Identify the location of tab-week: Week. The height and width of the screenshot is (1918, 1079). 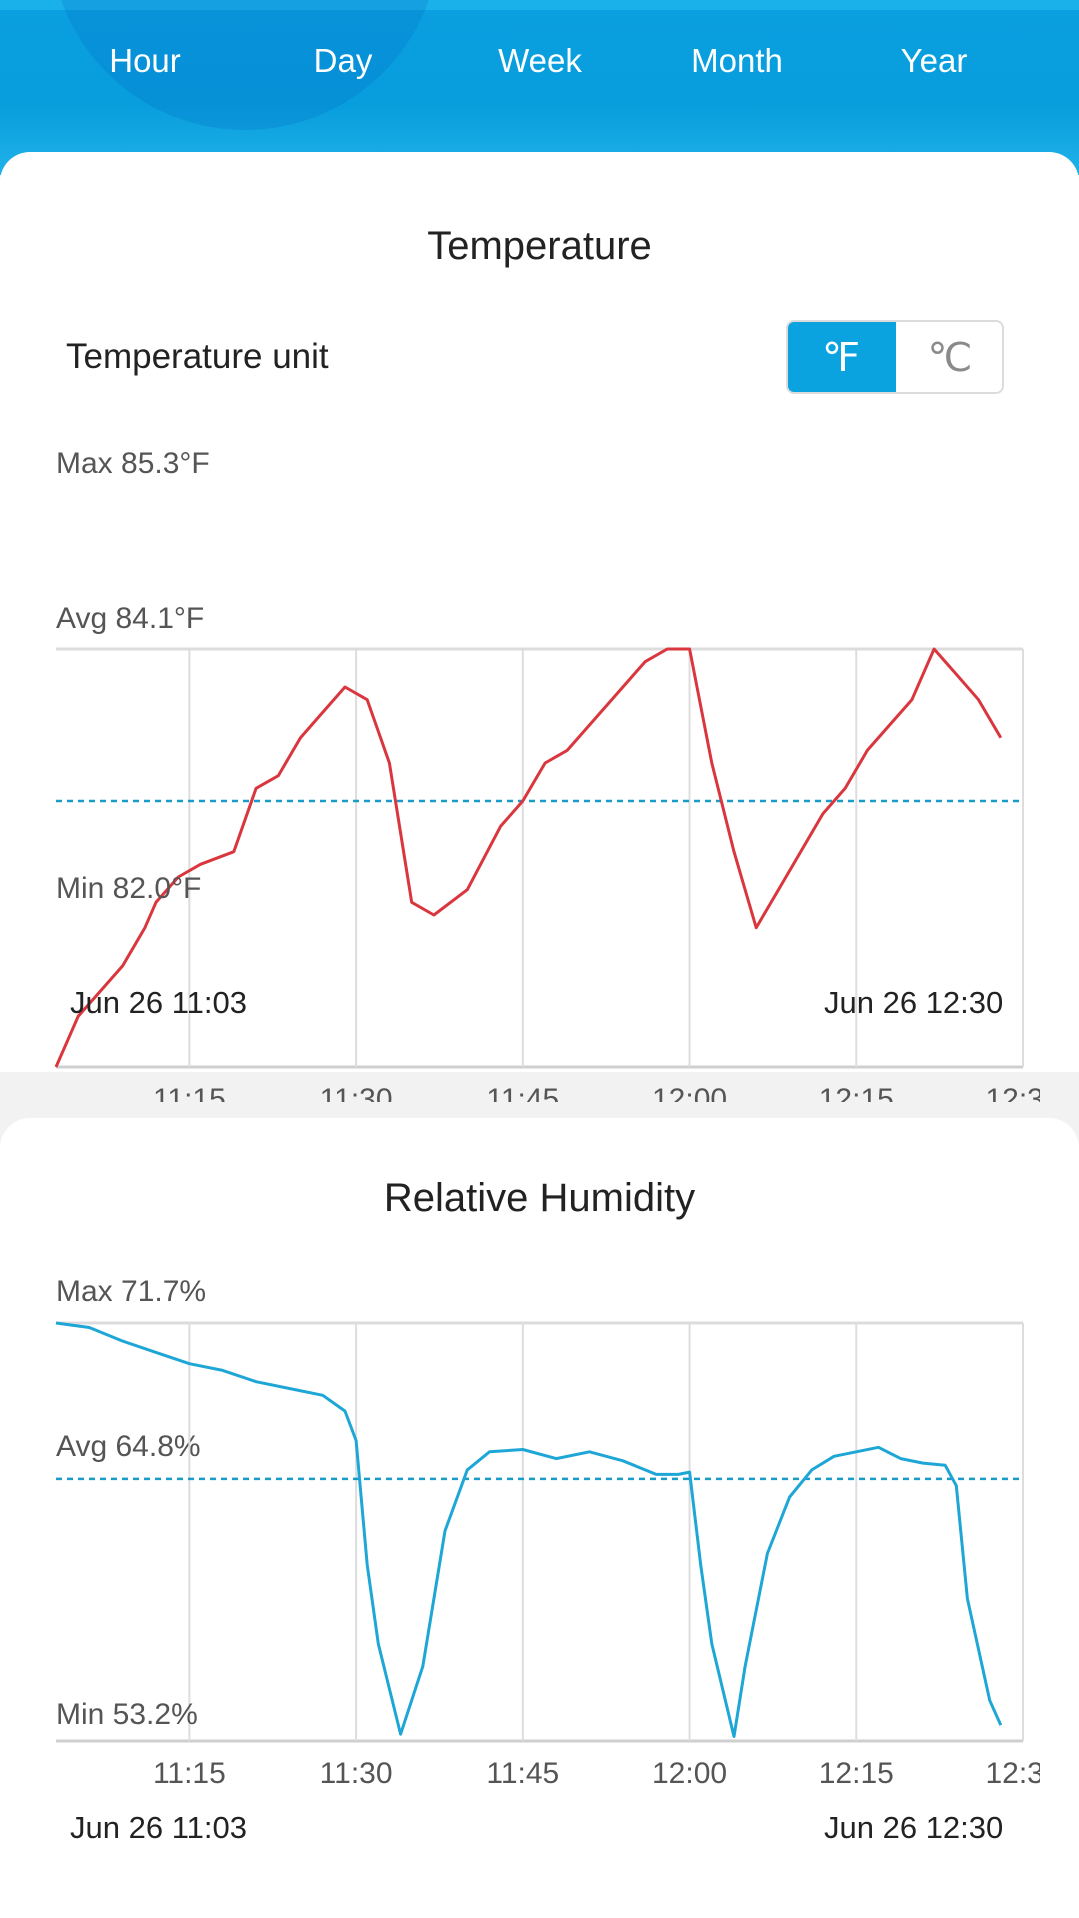
(540, 60).